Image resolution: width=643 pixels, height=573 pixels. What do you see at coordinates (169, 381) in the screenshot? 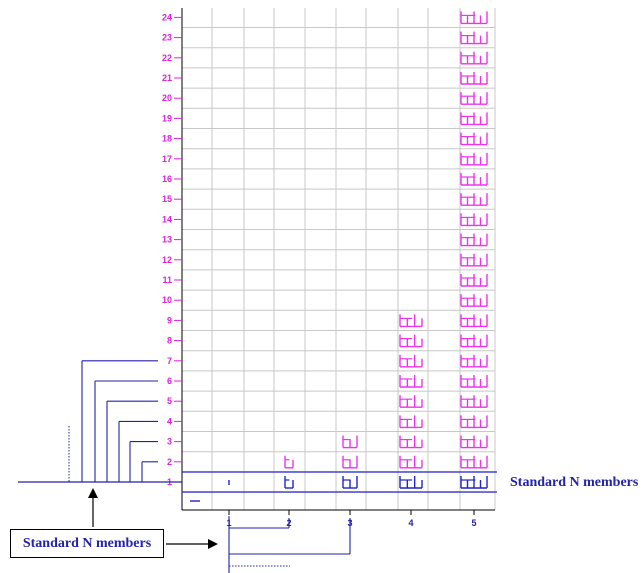
I see `y-tick-label: 6` at bounding box center [169, 381].